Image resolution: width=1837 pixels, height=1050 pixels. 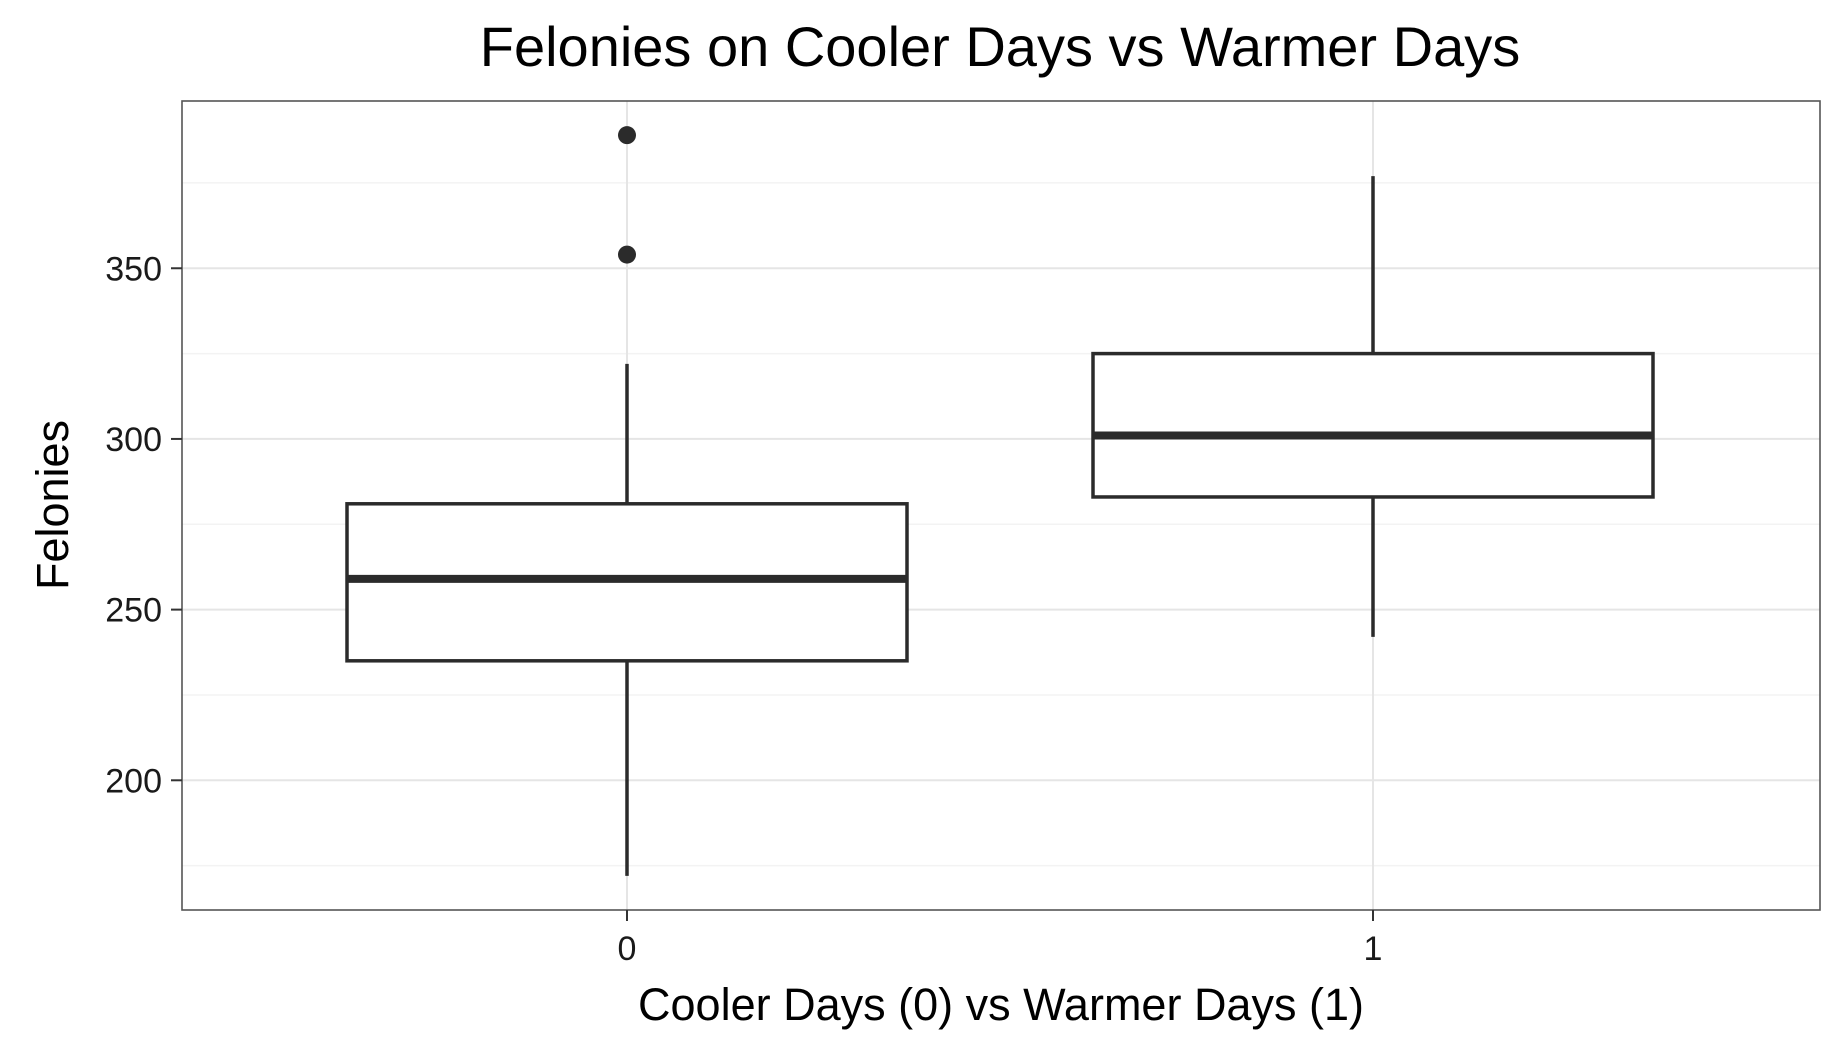 What do you see at coordinates (1373, 949) in the screenshot?
I see `x-tick-label: 1` at bounding box center [1373, 949].